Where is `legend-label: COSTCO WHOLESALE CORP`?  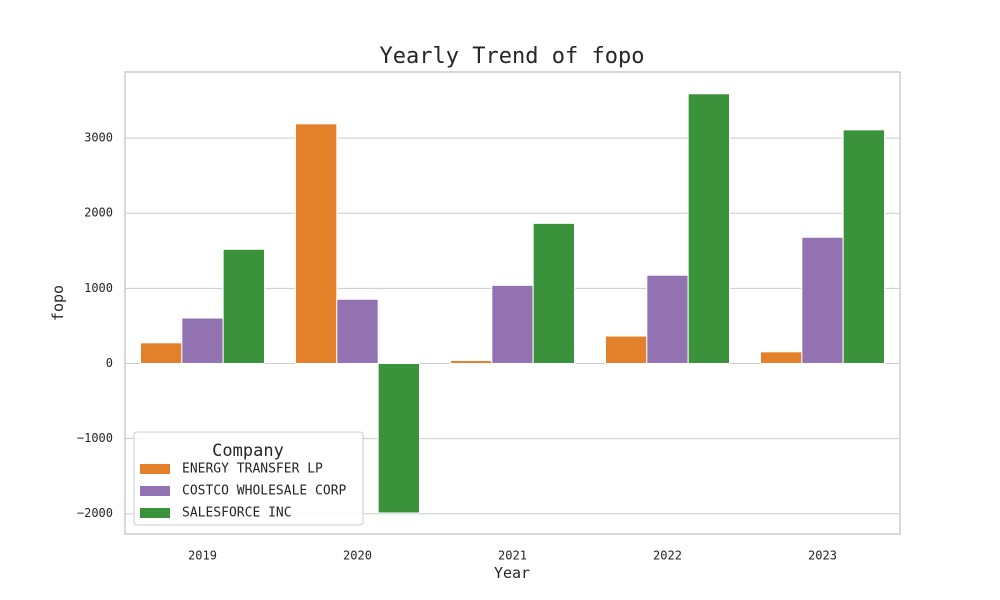 legend-label: COSTCO WHOLESALE CORP is located at coordinates (264, 491).